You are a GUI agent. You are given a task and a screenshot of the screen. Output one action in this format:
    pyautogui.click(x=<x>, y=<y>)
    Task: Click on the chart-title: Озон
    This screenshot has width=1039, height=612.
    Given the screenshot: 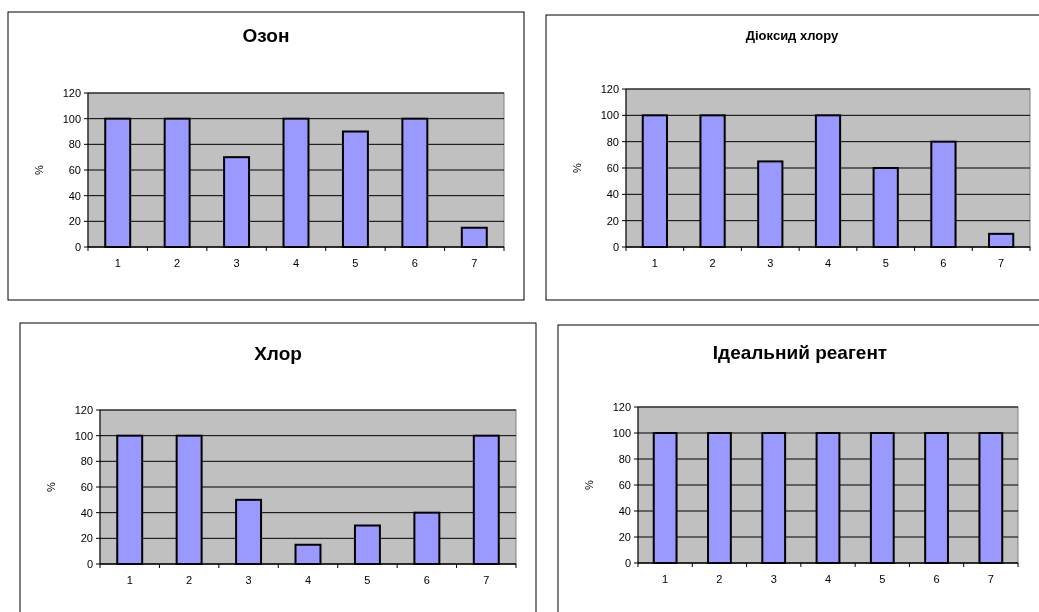 What is the action you would take?
    pyautogui.click(x=266, y=35)
    